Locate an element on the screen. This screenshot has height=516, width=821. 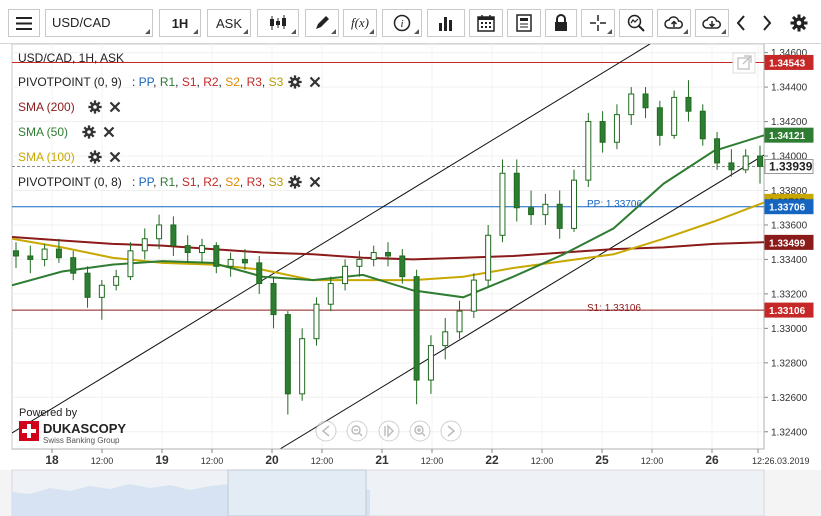
legend-pivot-9-gear-icon is located at coordinates (295, 82).